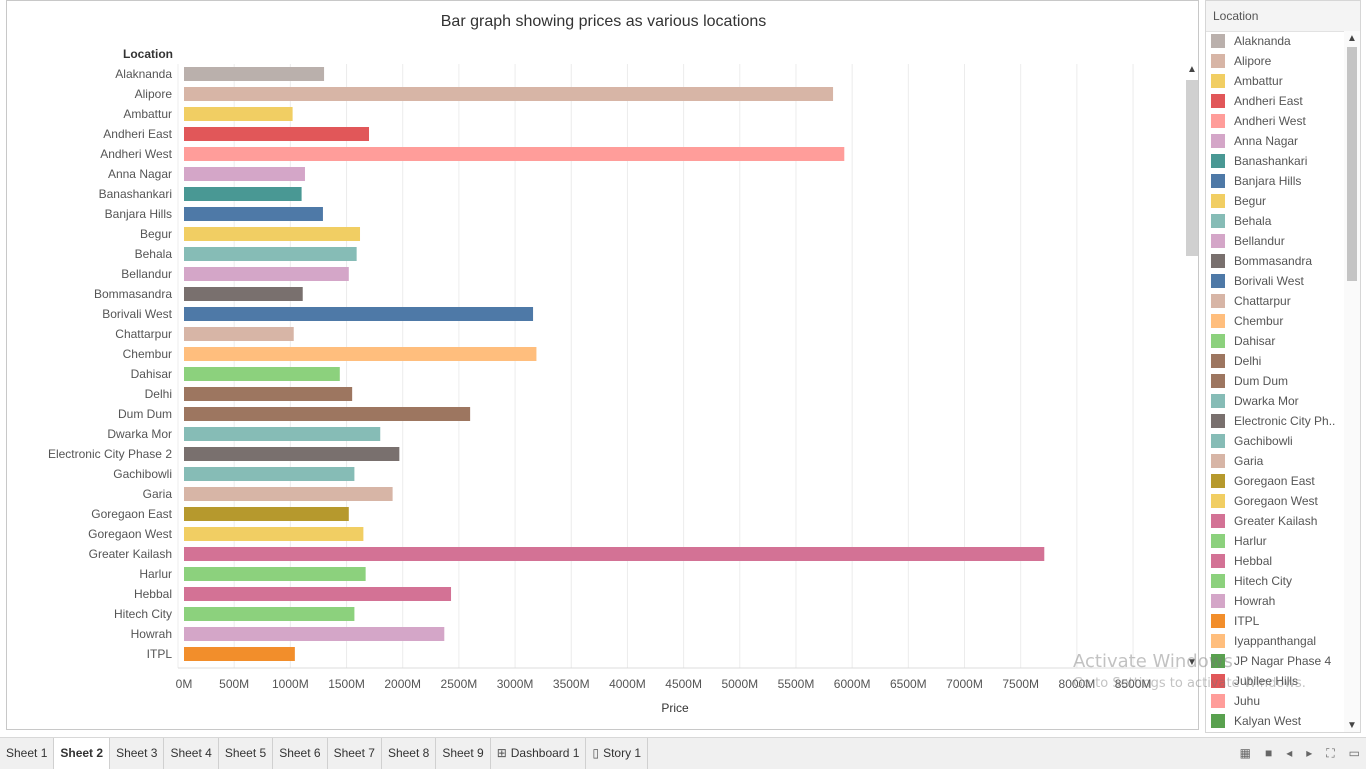  Describe the element at coordinates (1274, 61) in the screenshot. I see `legend-item: Alipore` at that location.